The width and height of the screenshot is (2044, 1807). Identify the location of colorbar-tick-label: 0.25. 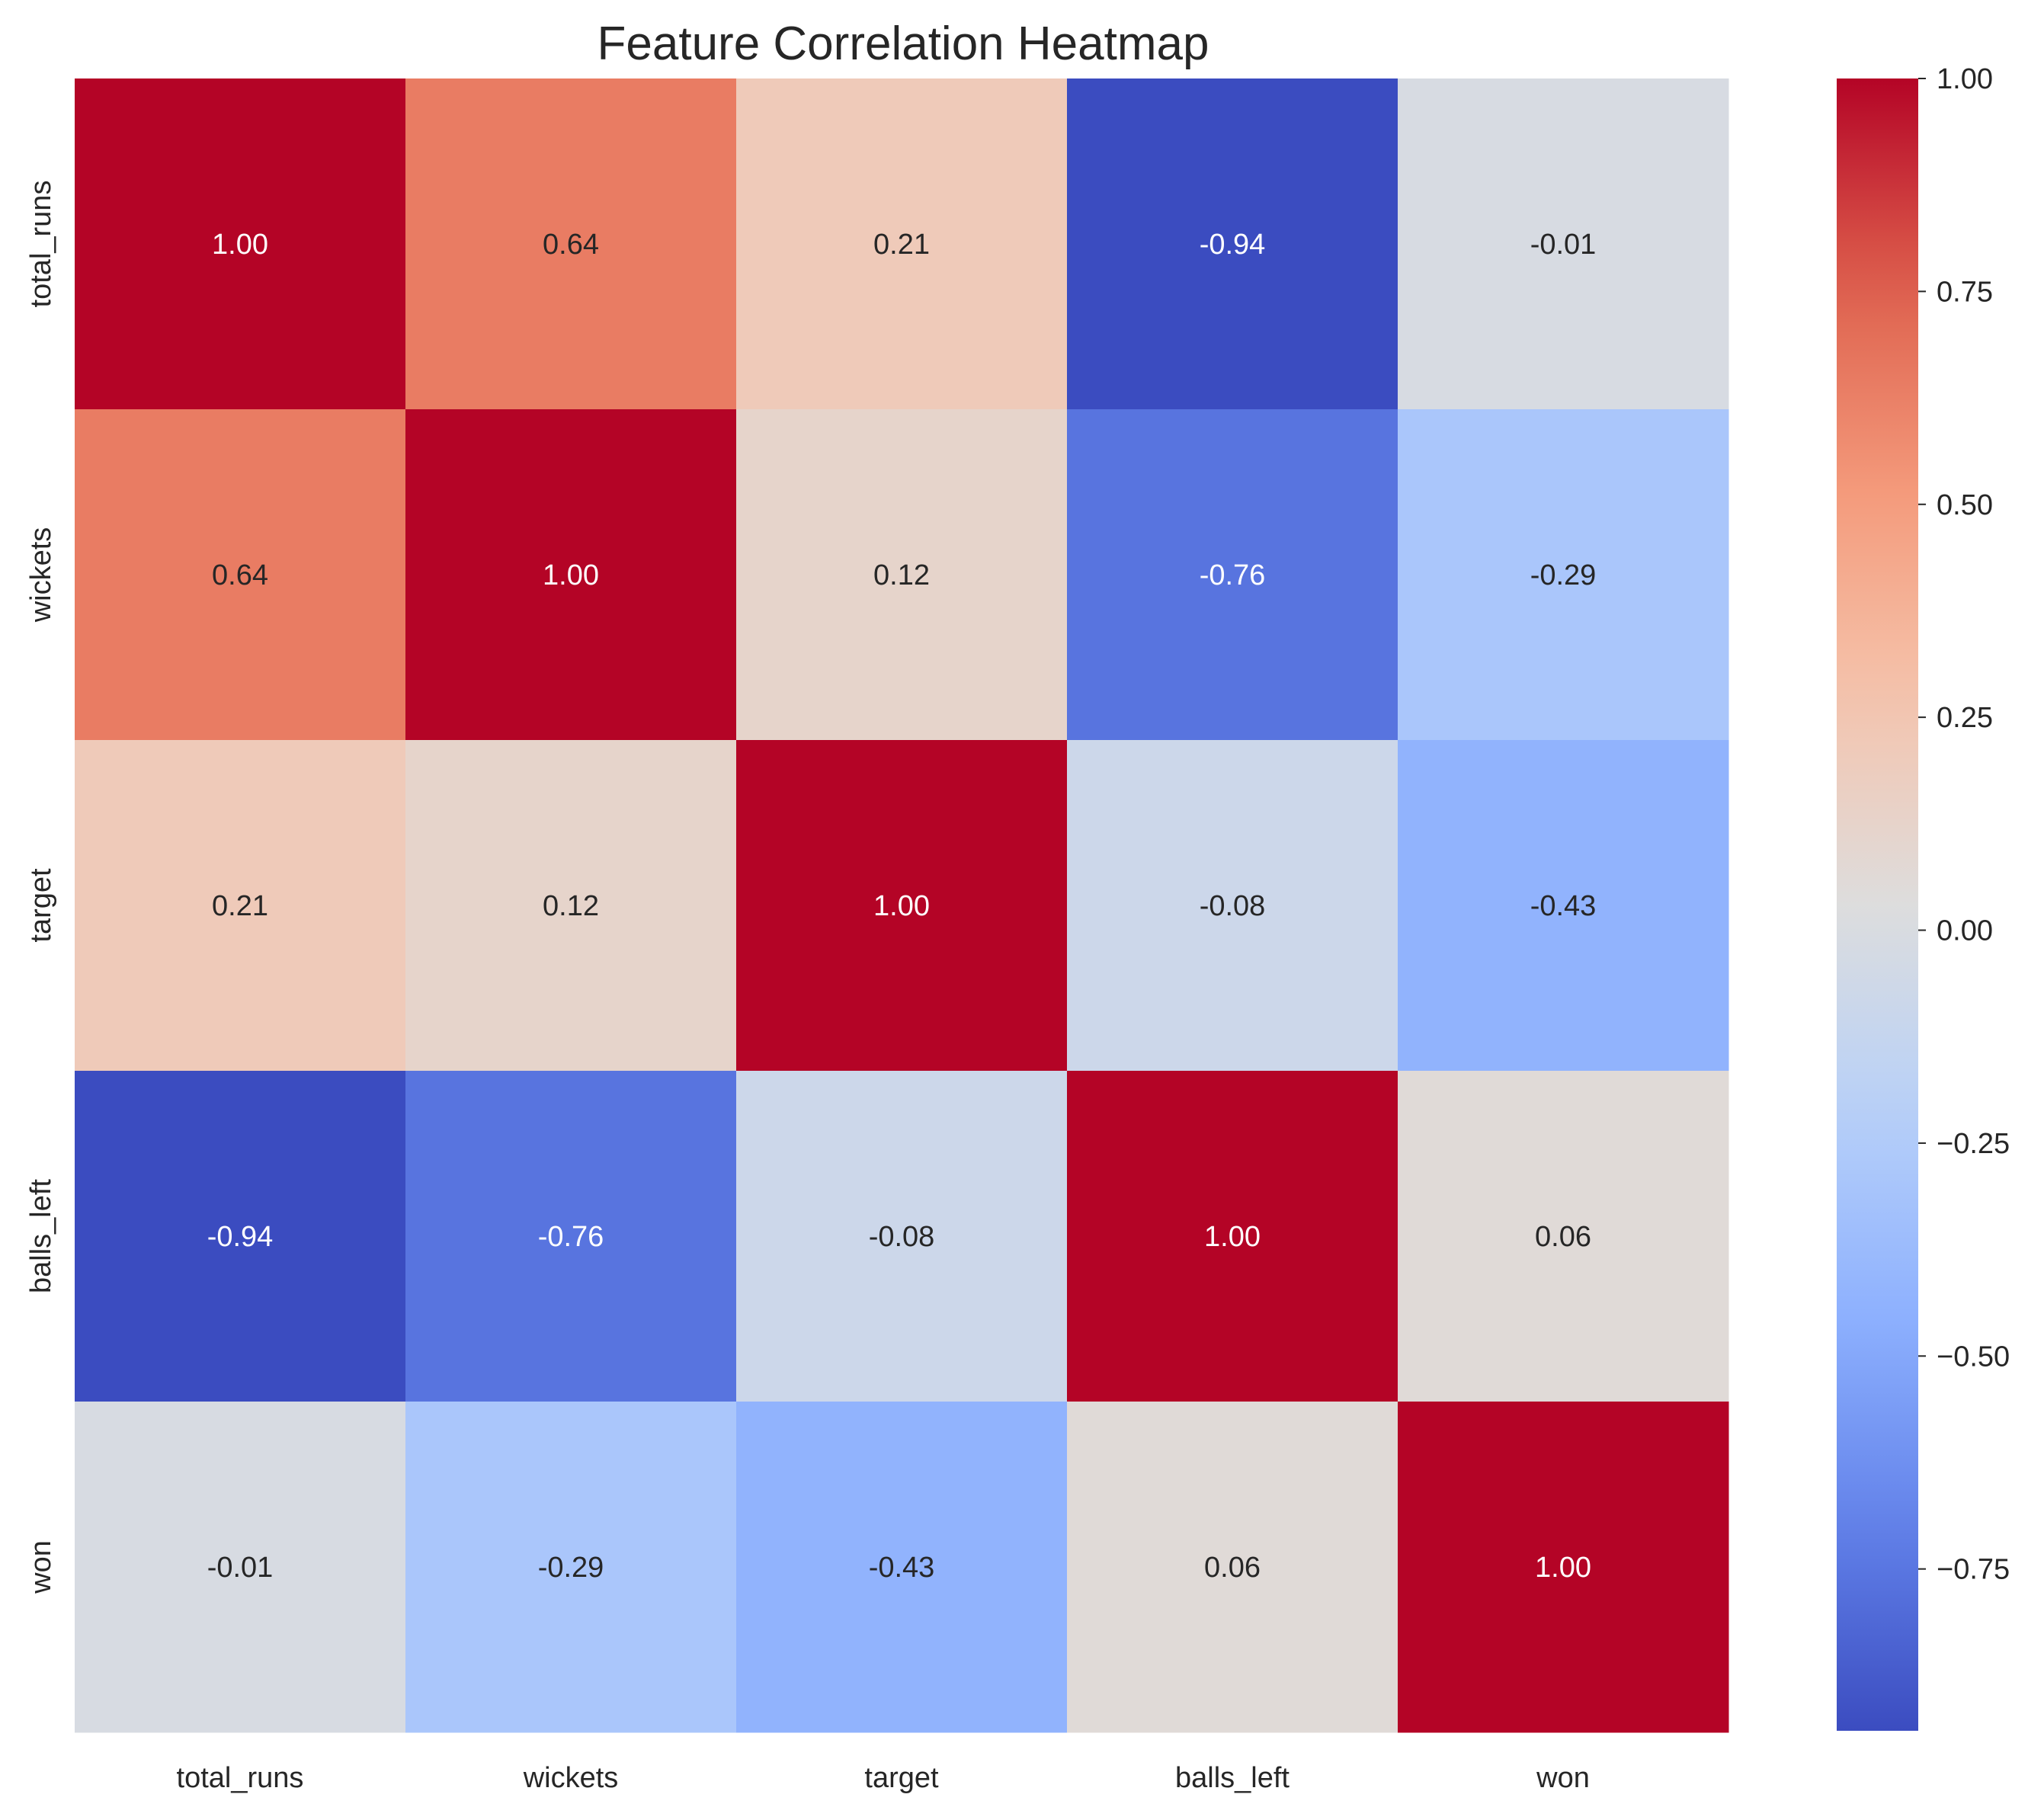
(1965, 718).